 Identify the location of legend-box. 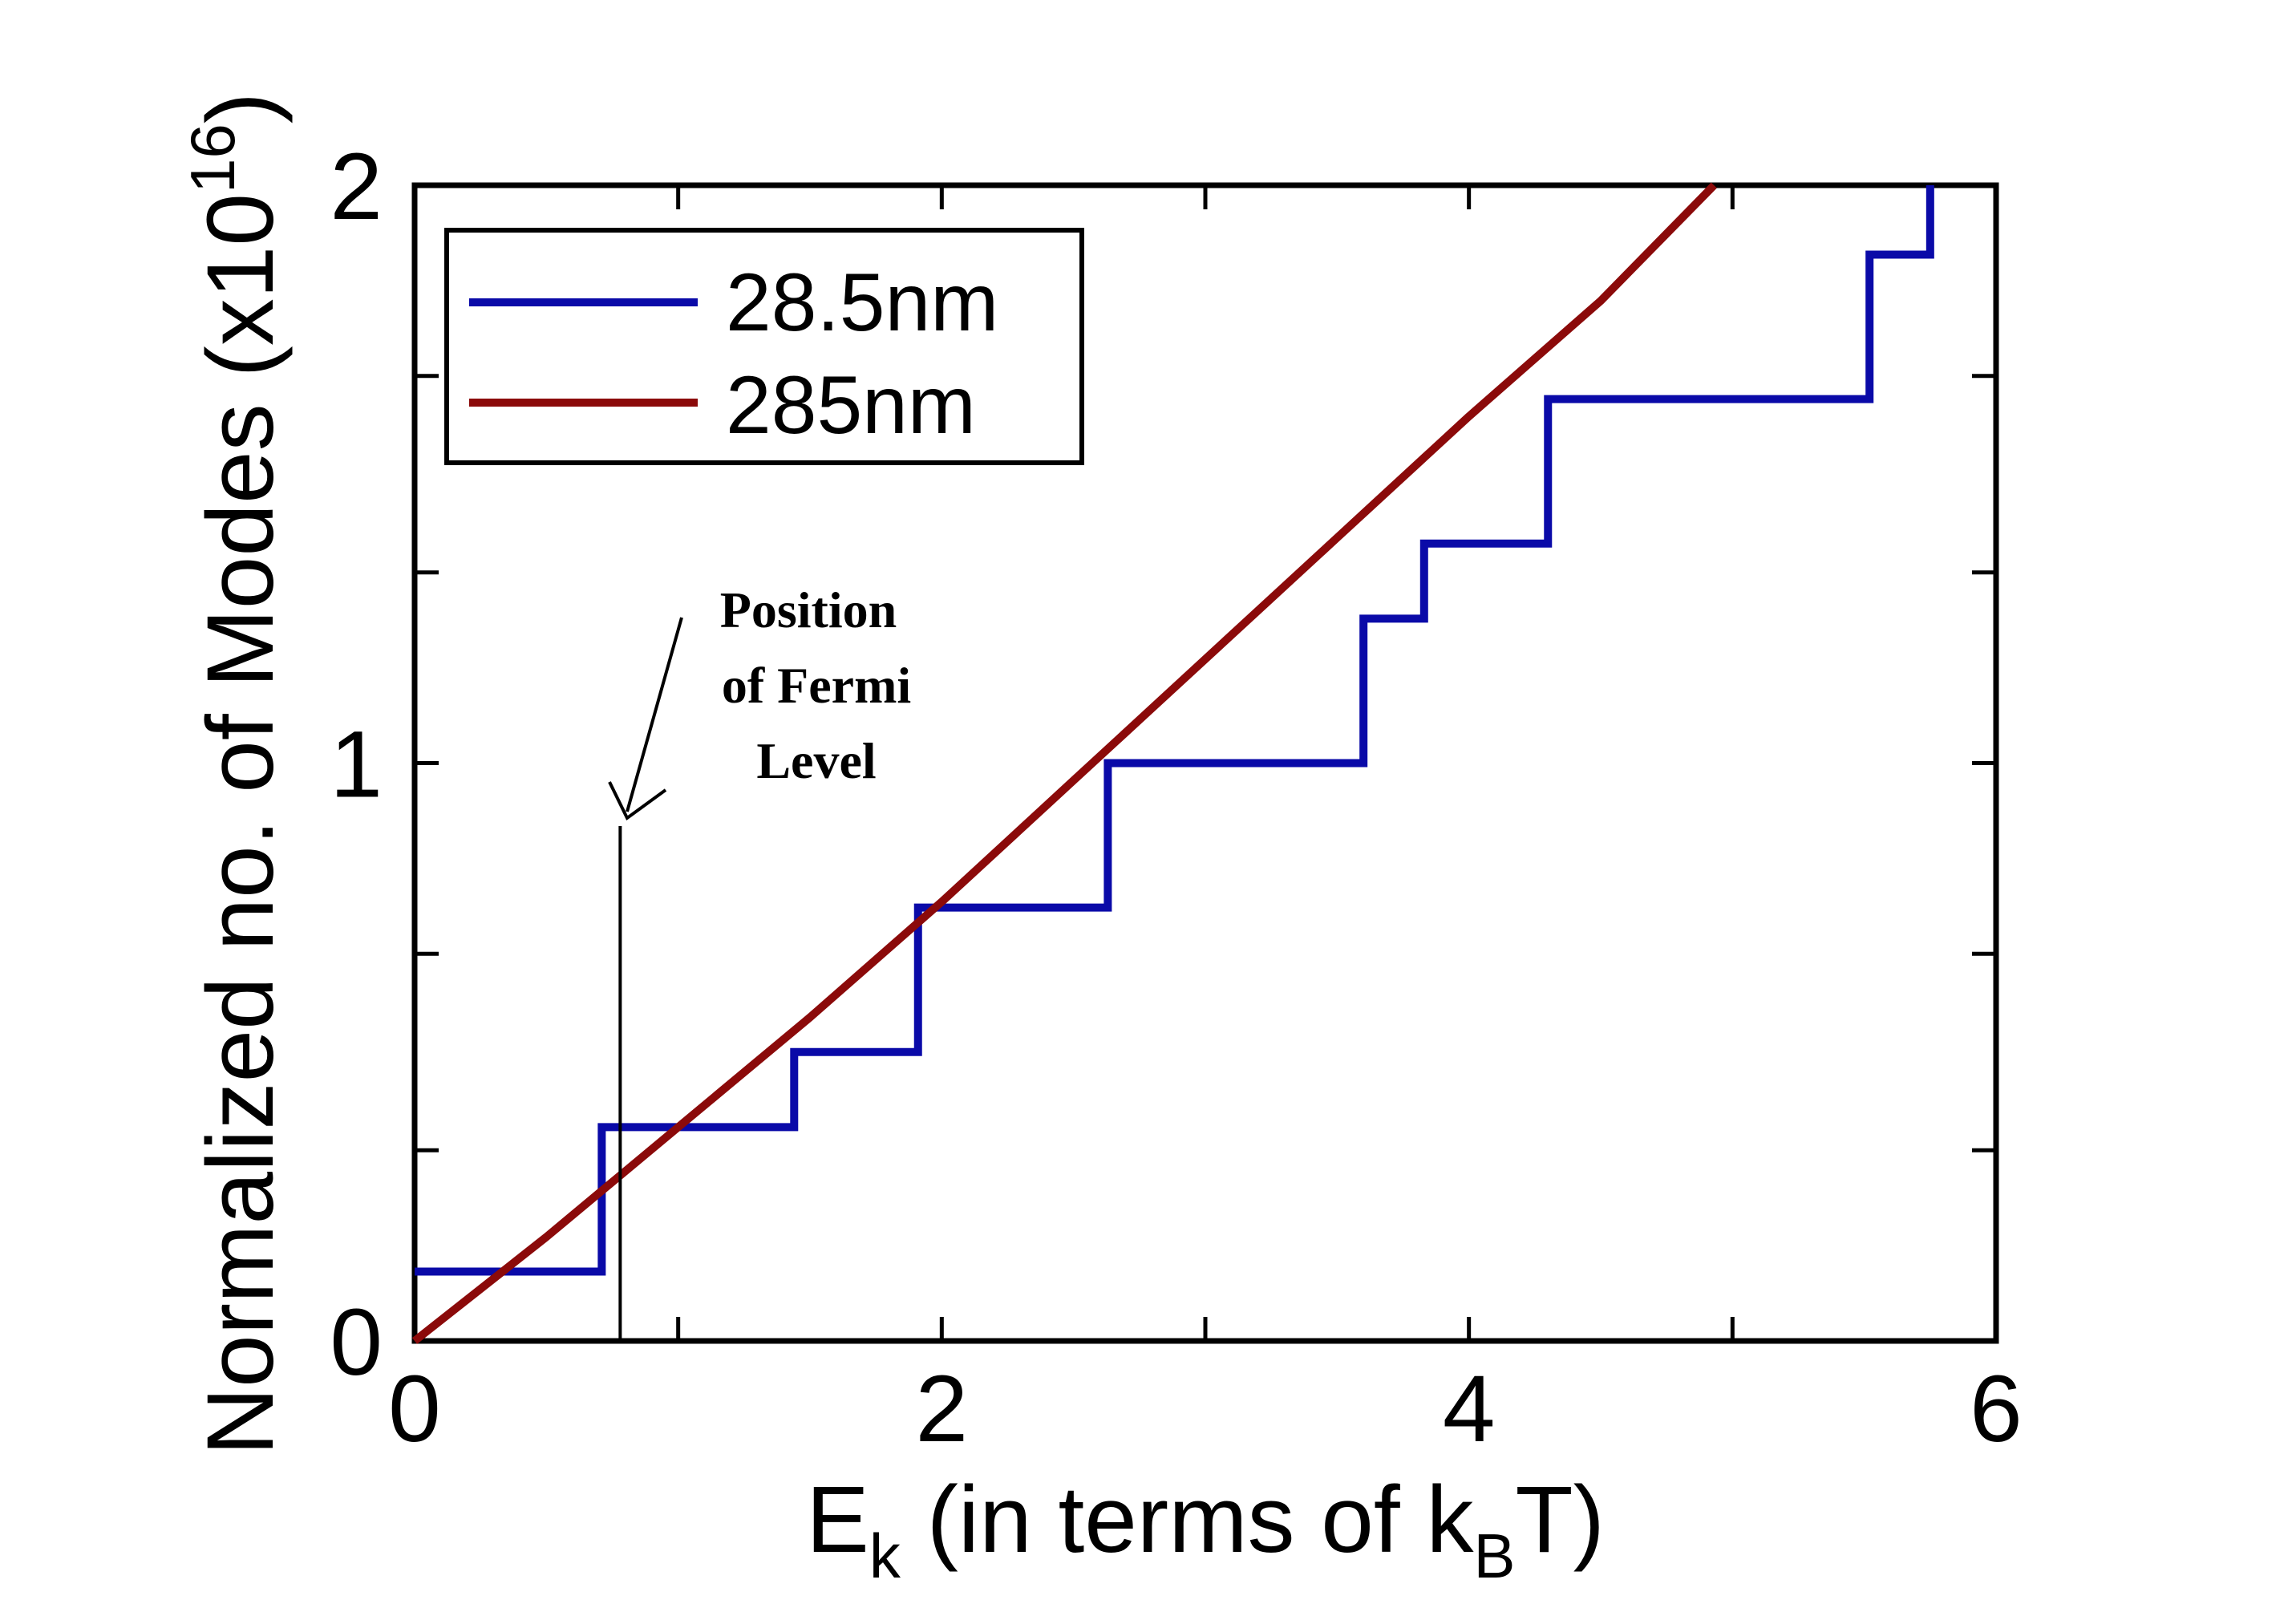
(764, 347).